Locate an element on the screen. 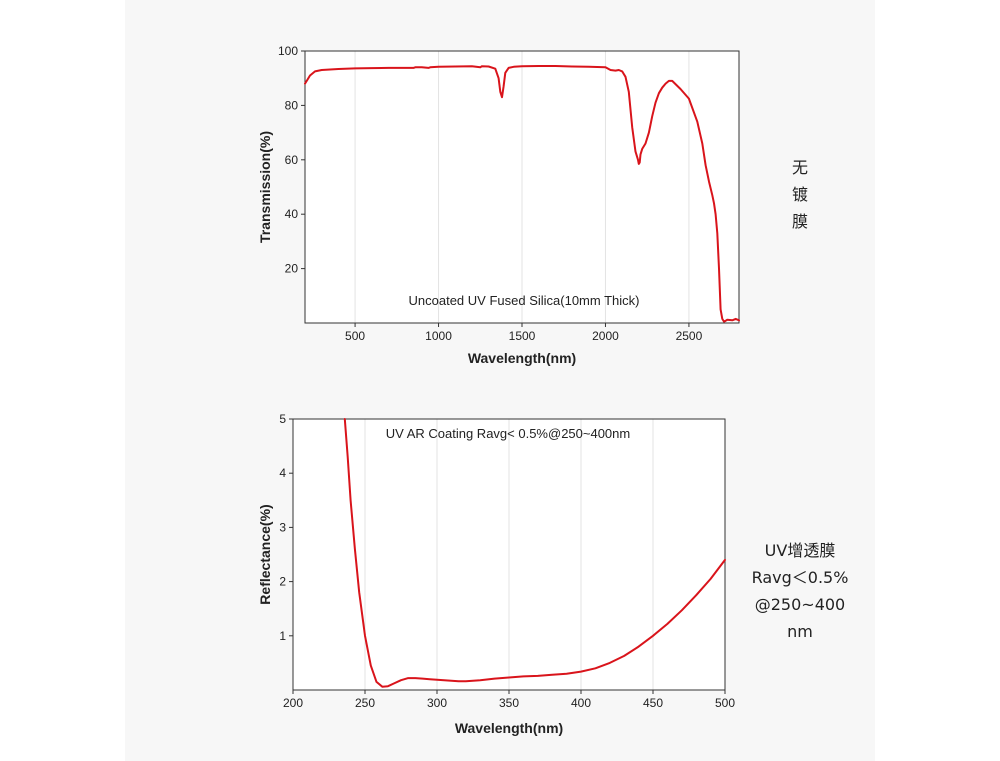 Image resolution: width=1000 pixels, height=761 pixels. x-tick-label: 300 is located at coordinates (437, 703).